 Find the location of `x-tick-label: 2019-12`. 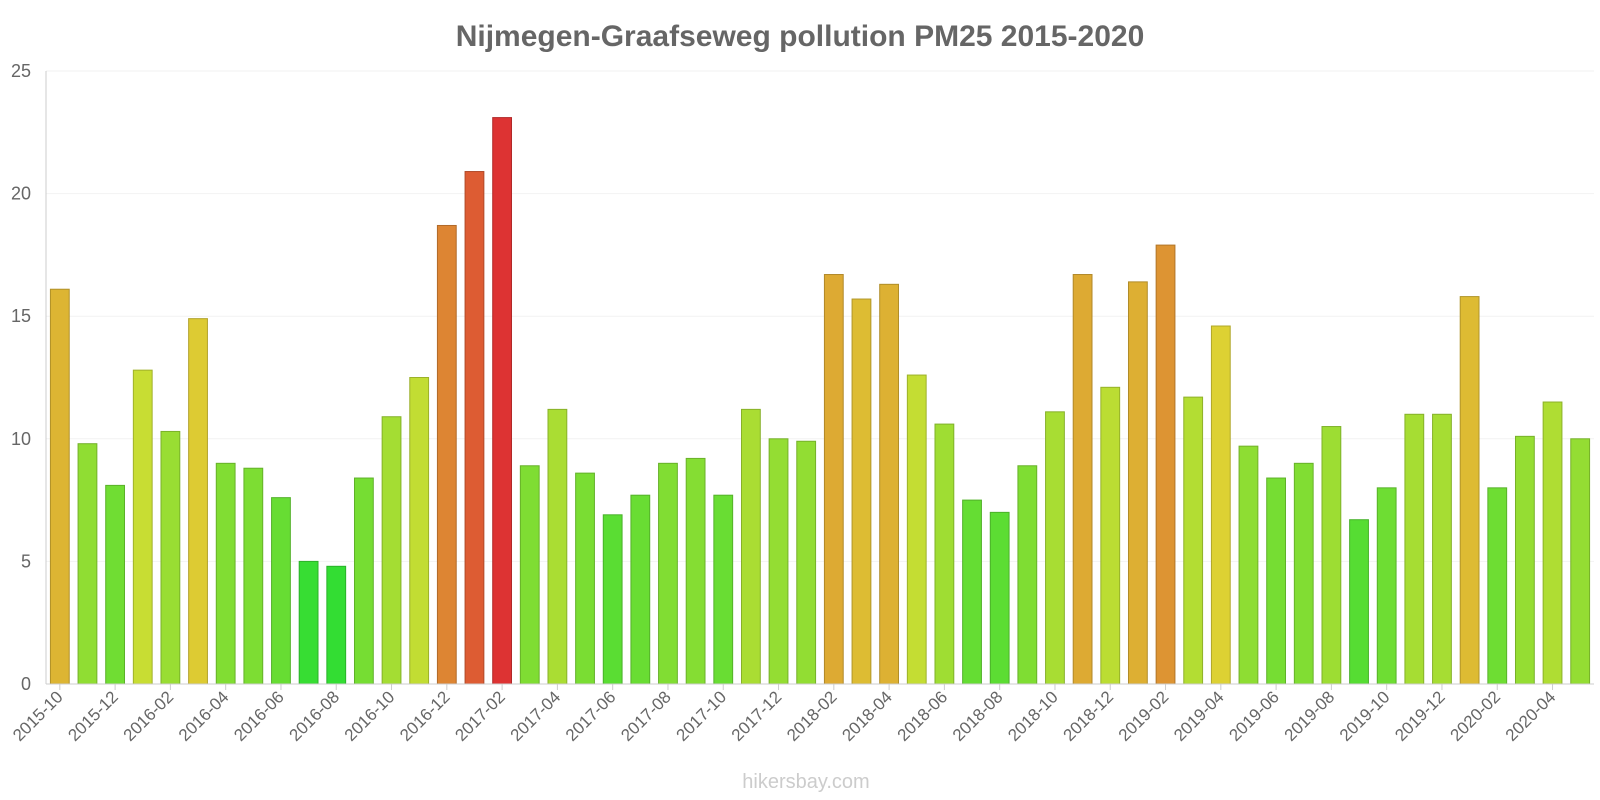

x-tick-label: 2019-12 is located at coordinates (1420, 716).